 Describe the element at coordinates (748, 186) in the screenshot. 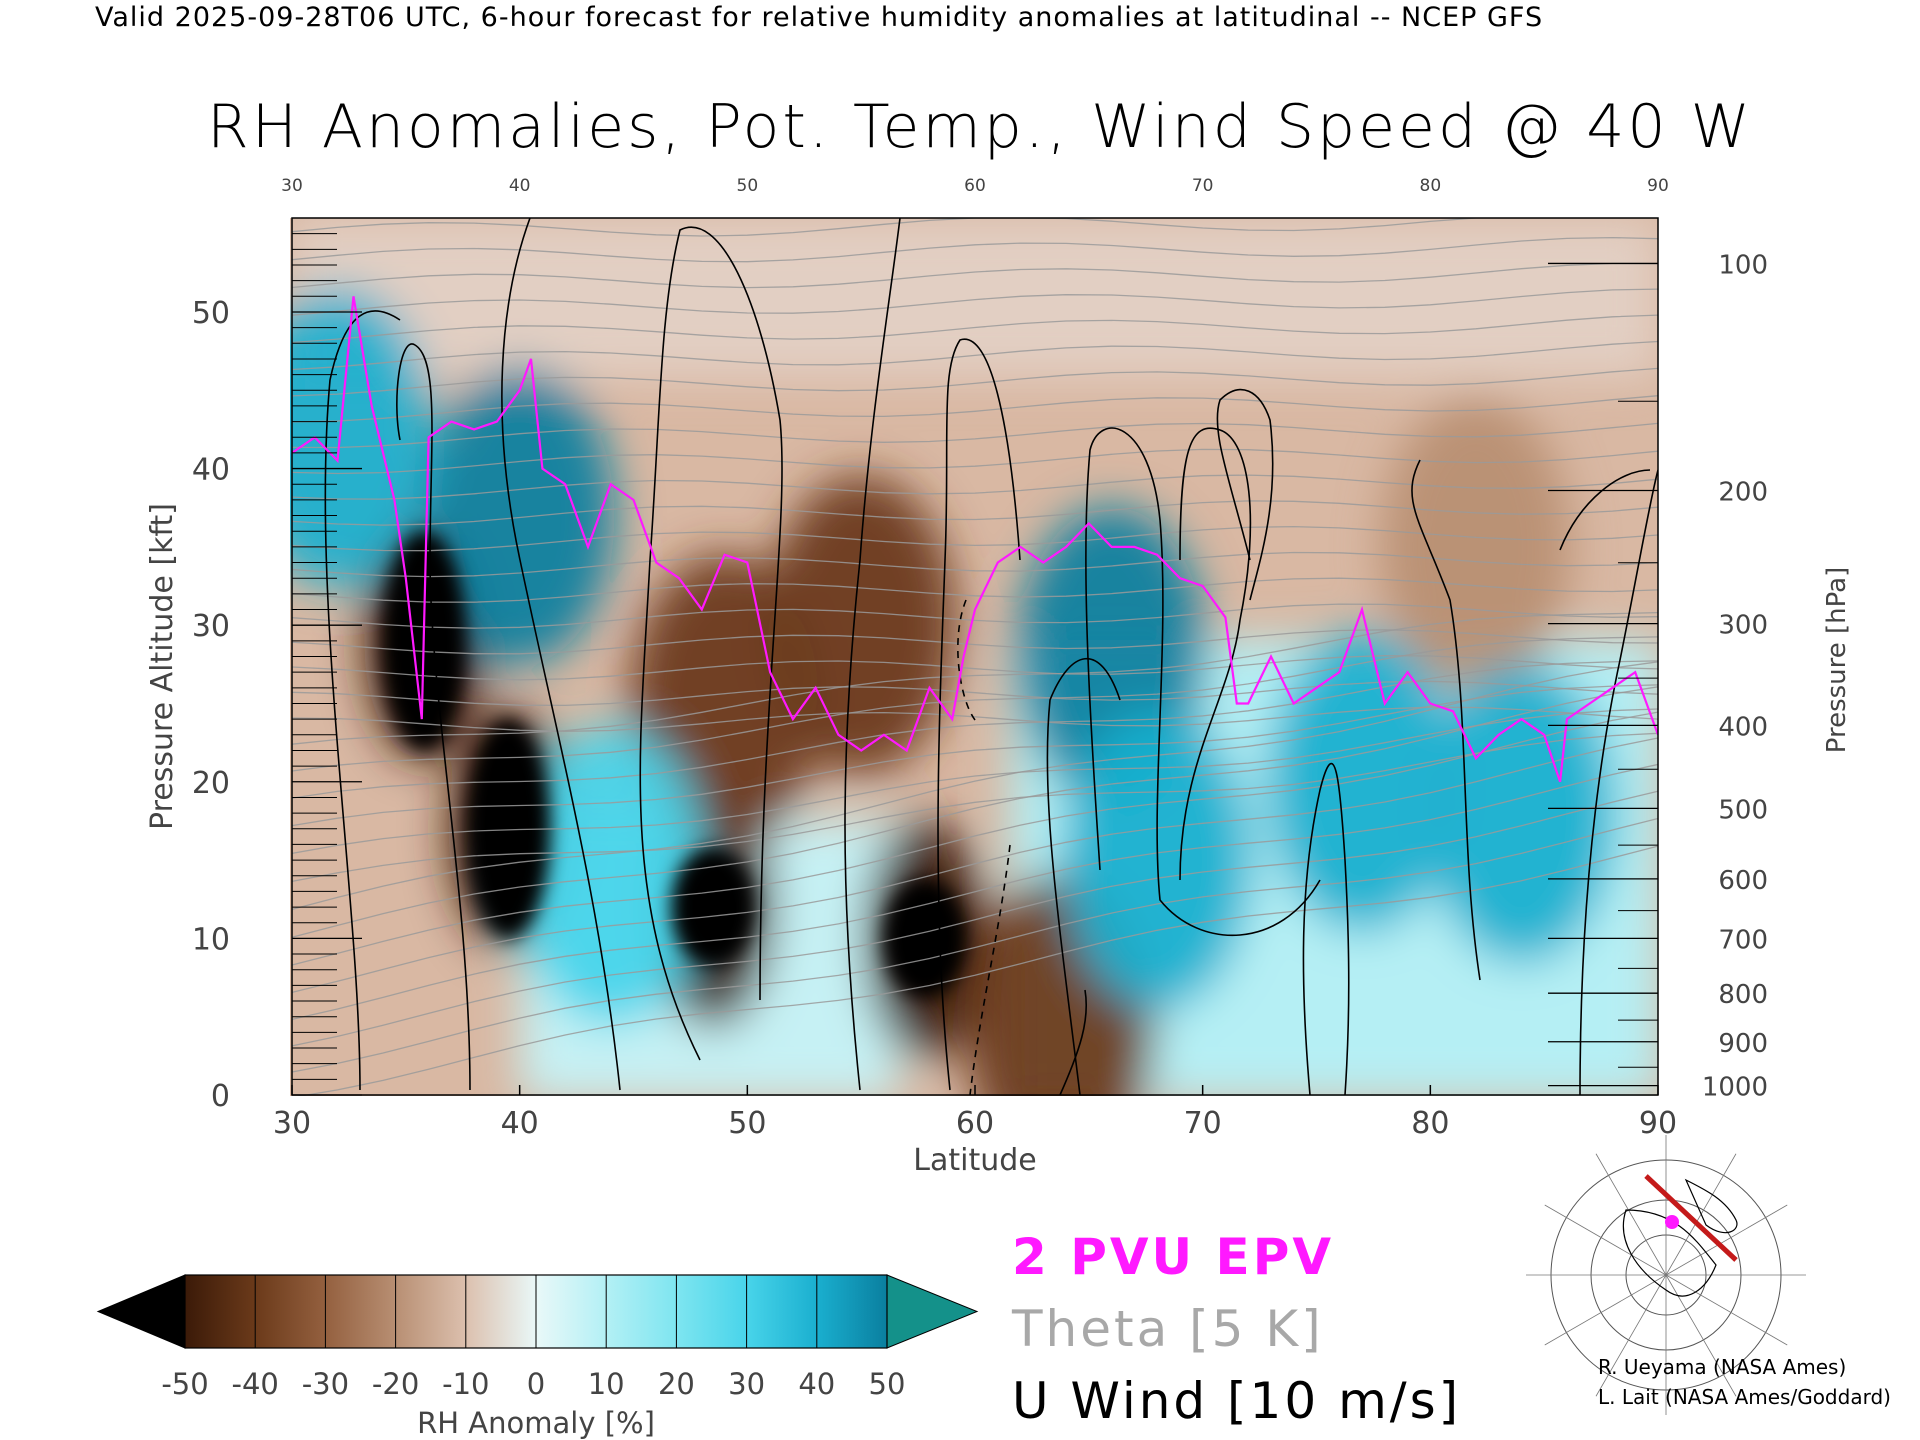

I see `x-top-tick-label: 50` at that location.